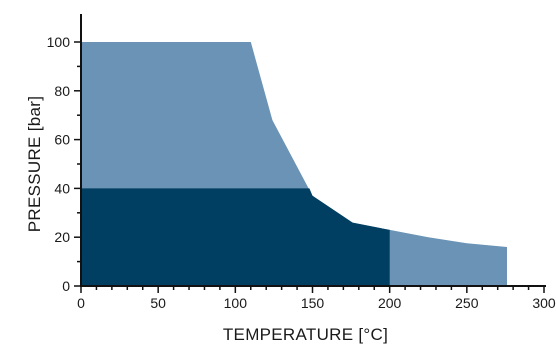  Describe the element at coordinates (81, 303) in the screenshot. I see `x-tick-label: 0` at that location.